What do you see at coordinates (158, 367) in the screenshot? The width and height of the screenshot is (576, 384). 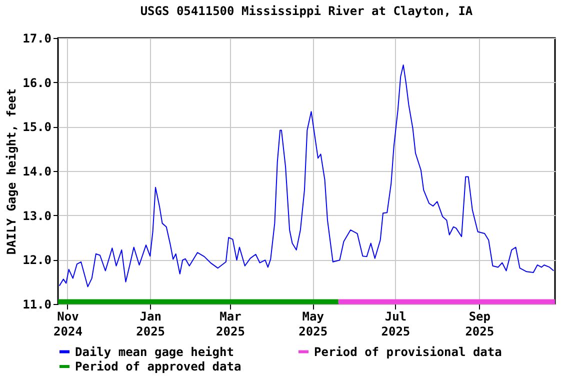 I see `legend-label: Period of approved data` at bounding box center [158, 367].